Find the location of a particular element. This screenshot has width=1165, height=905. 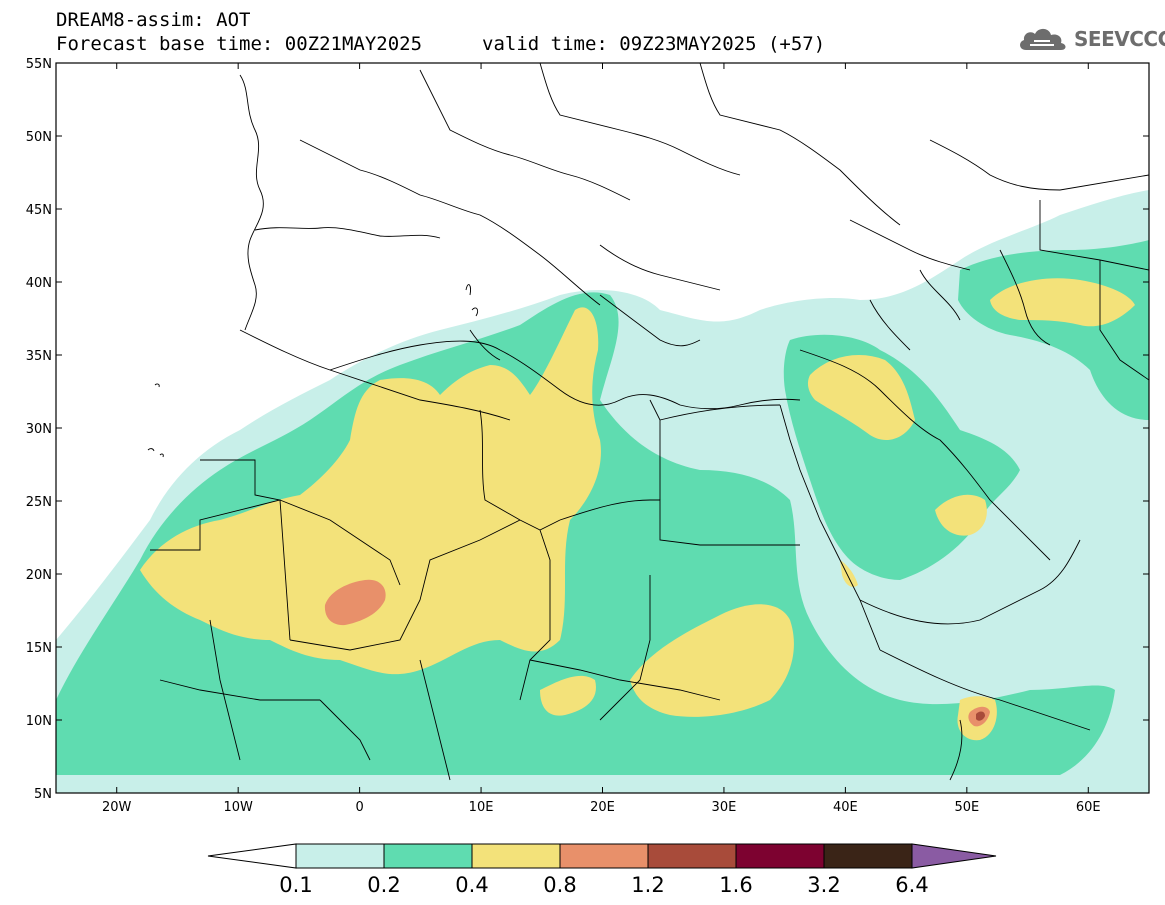

colorbar-level-label: 0.4 is located at coordinates (471, 885).